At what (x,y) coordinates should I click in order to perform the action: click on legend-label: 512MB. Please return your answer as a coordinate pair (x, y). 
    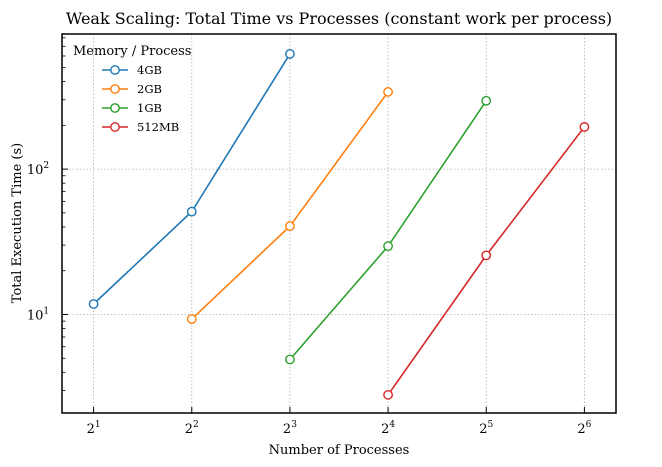
    Looking at the image, I should click on (158, 127).